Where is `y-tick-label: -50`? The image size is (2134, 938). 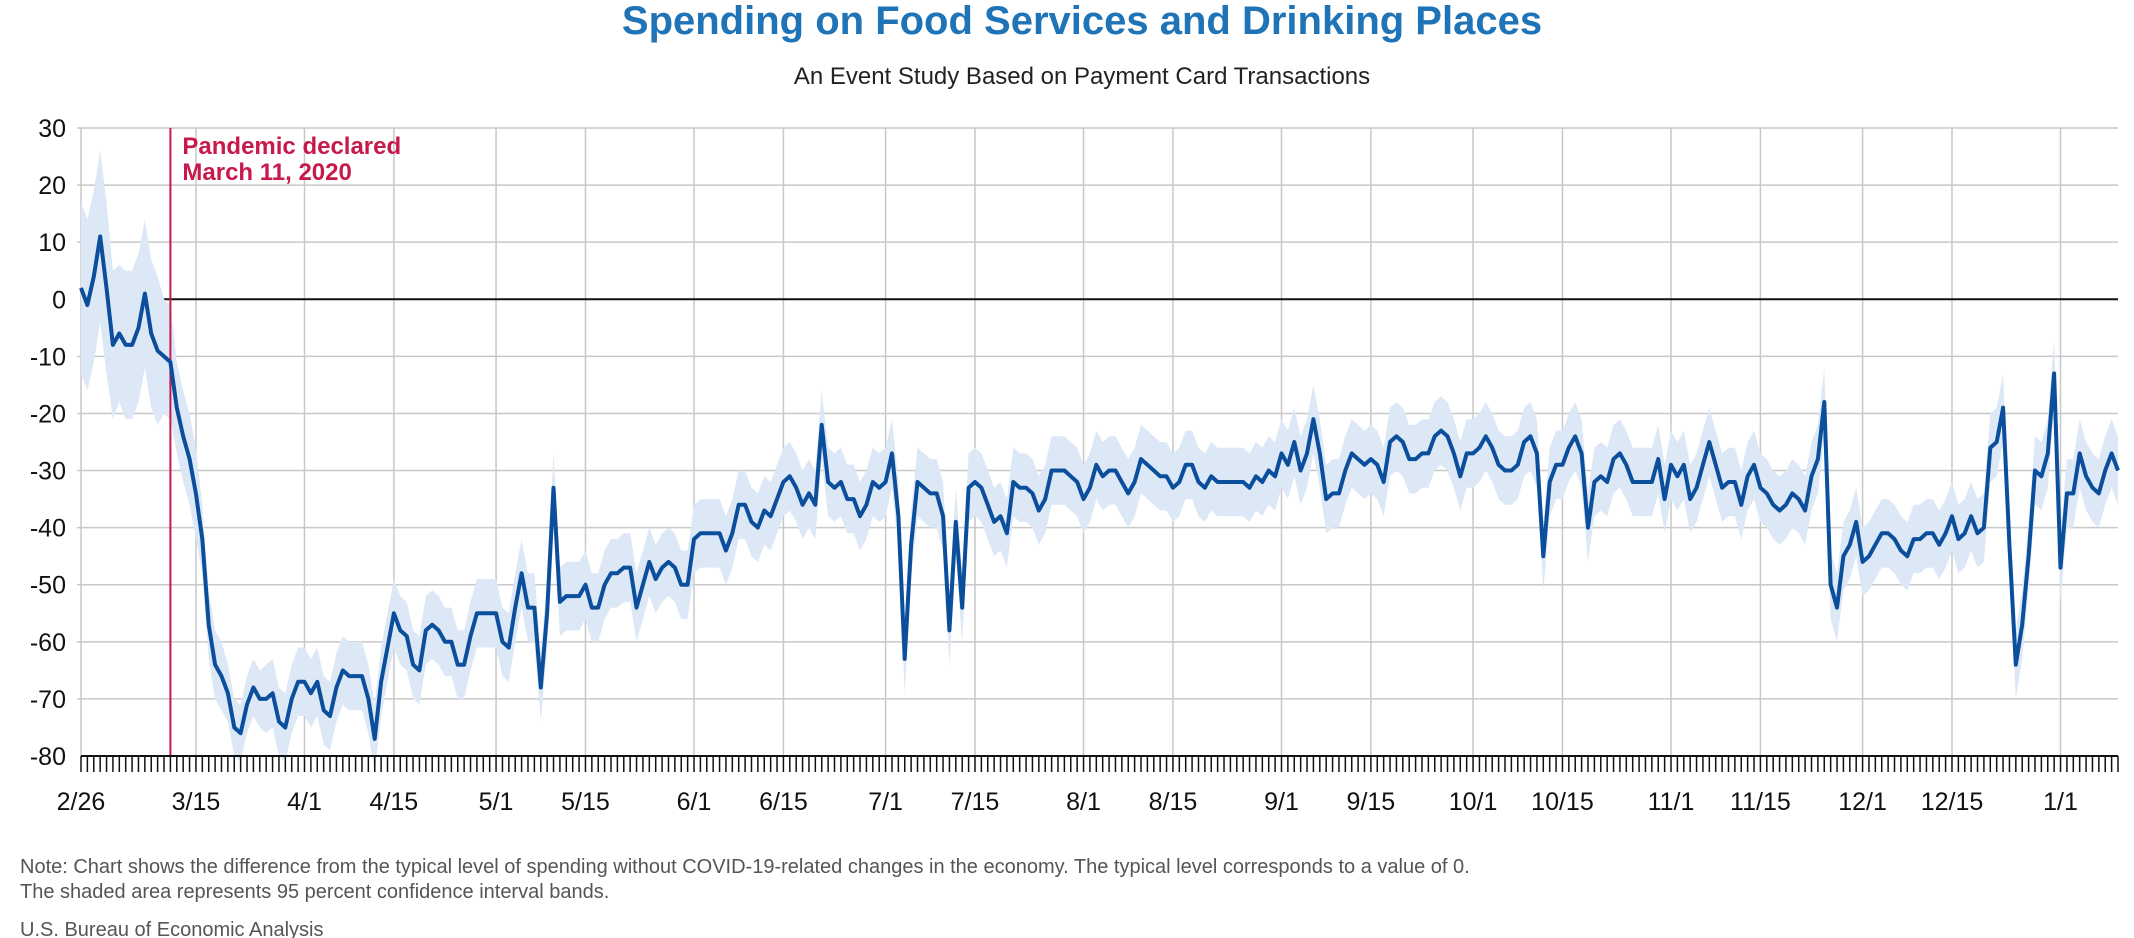
y-tick-label: -50 is located at coordinates (48, 586).